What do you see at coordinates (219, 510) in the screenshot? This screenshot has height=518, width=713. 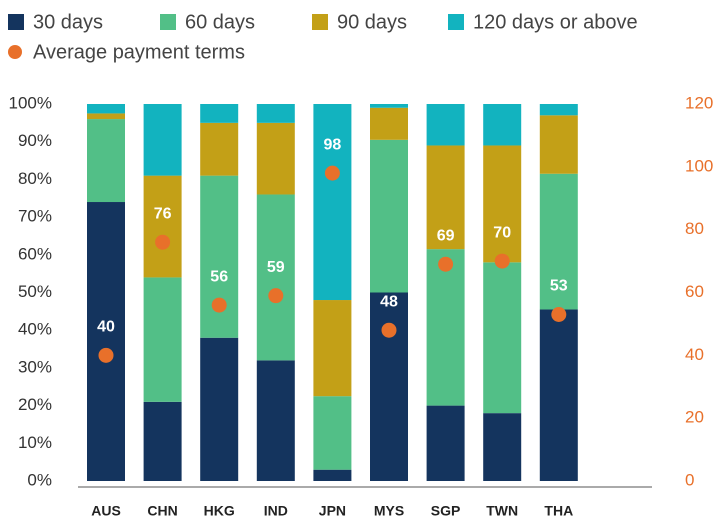 I see `x-tick-label: HKG` at bounding box center [219, 510].